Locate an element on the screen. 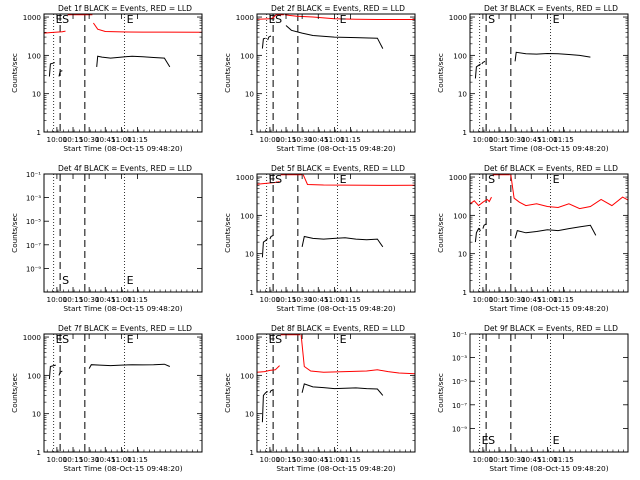 Image resolution: width=640 pixels, height=480 pixels. chart-title: Det 3f BLACK = Events, RED = LLD is located at coordinates (551, 8).